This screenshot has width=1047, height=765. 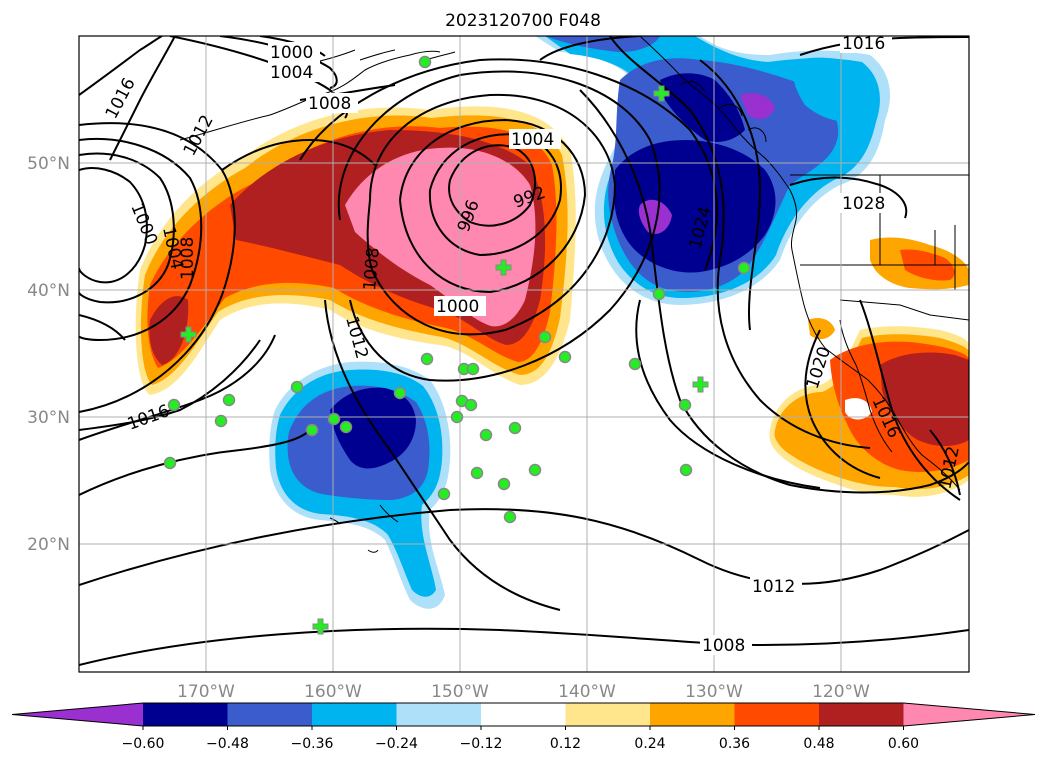 What do you see at coordinates (77, 714) in the screenshot?
I see `colorbar-extend-low` at bounding box center [77, 714].